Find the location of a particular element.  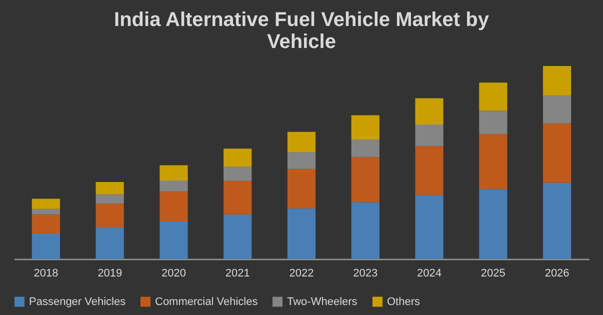

legend-label: Commercial Vehicles is located at coordinates (206, 302).